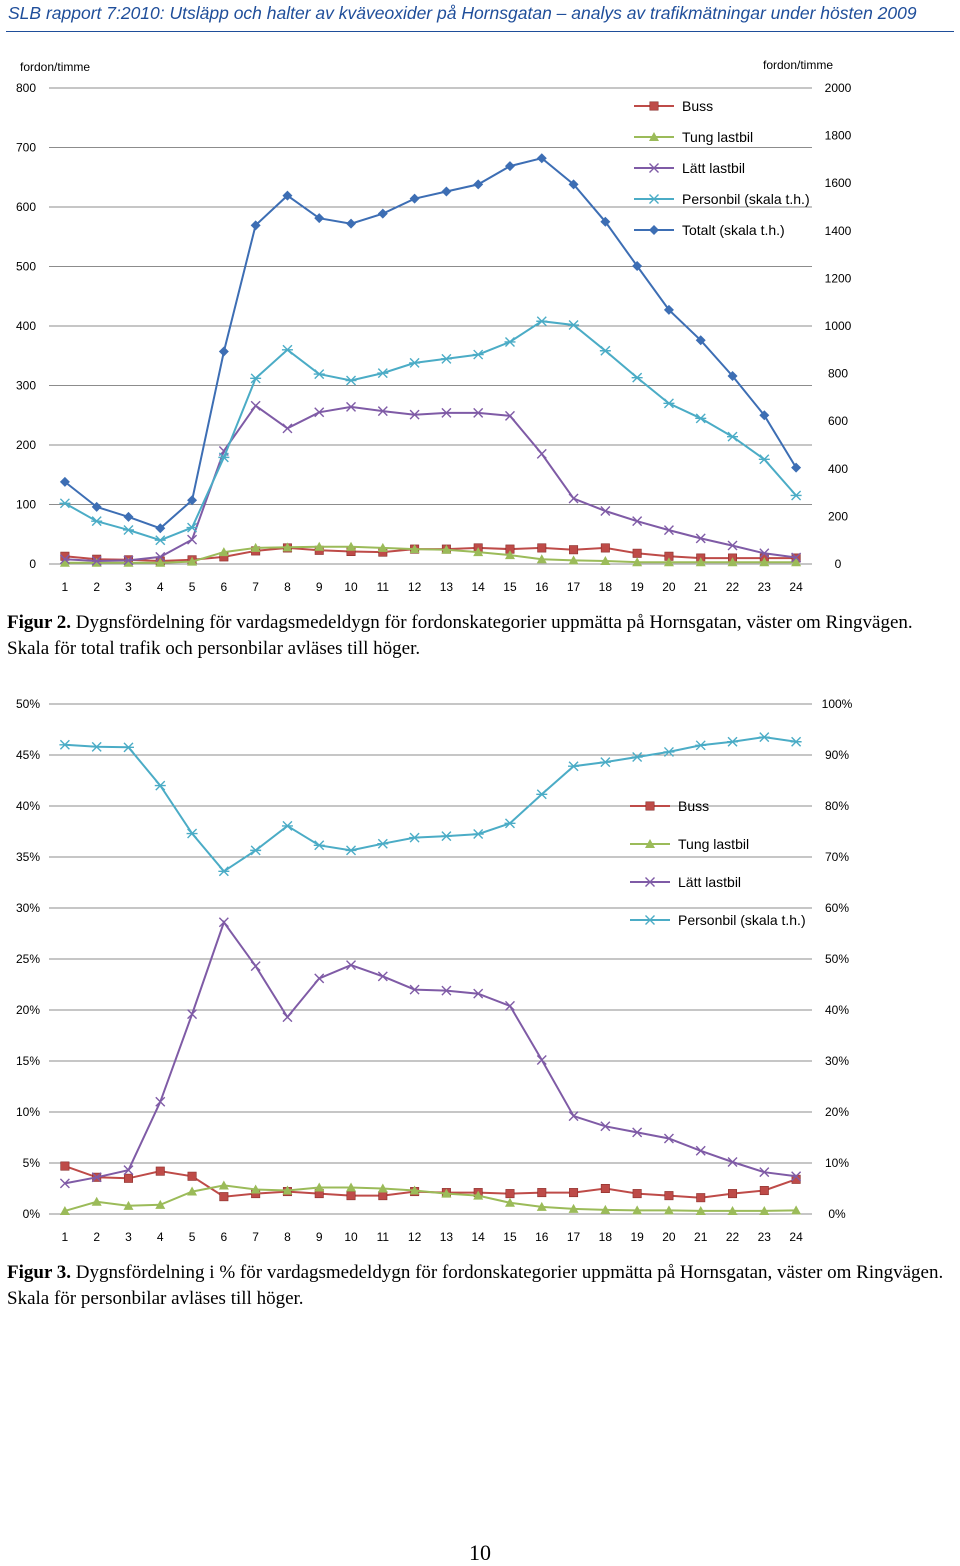 The height and width of the screenshot is (1566, 960). Describe the element at coordinates (415, 1237) in the screenshot. I see `x-tick-label: 12` at that location.